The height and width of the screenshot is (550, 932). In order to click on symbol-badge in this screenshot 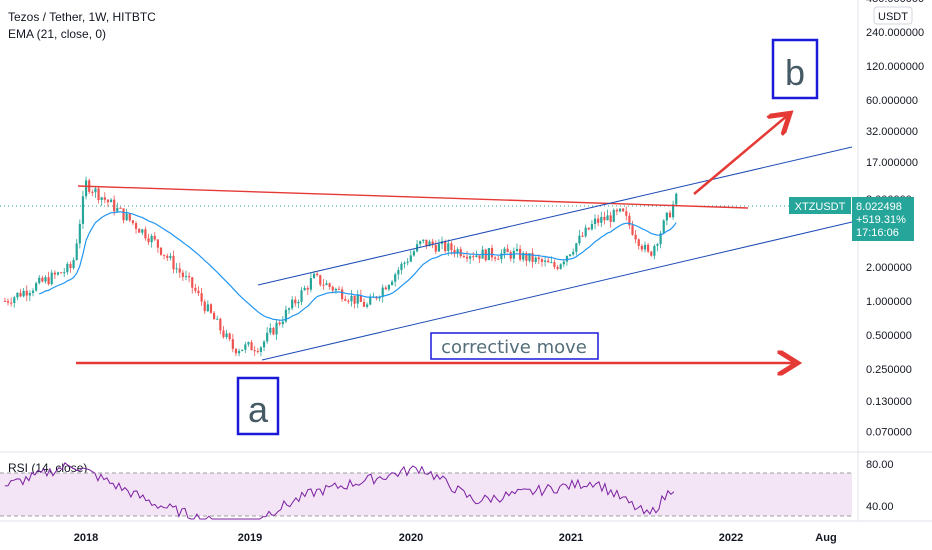, I will do `click(820, 205)`.